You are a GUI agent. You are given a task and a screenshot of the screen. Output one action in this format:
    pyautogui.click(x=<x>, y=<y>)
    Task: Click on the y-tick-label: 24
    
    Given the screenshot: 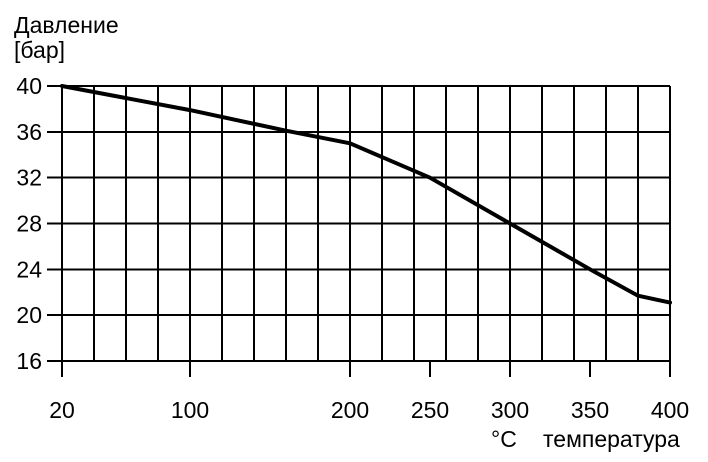 What is the action you would take?
    pyautogui.click(x=29, y=269)
    